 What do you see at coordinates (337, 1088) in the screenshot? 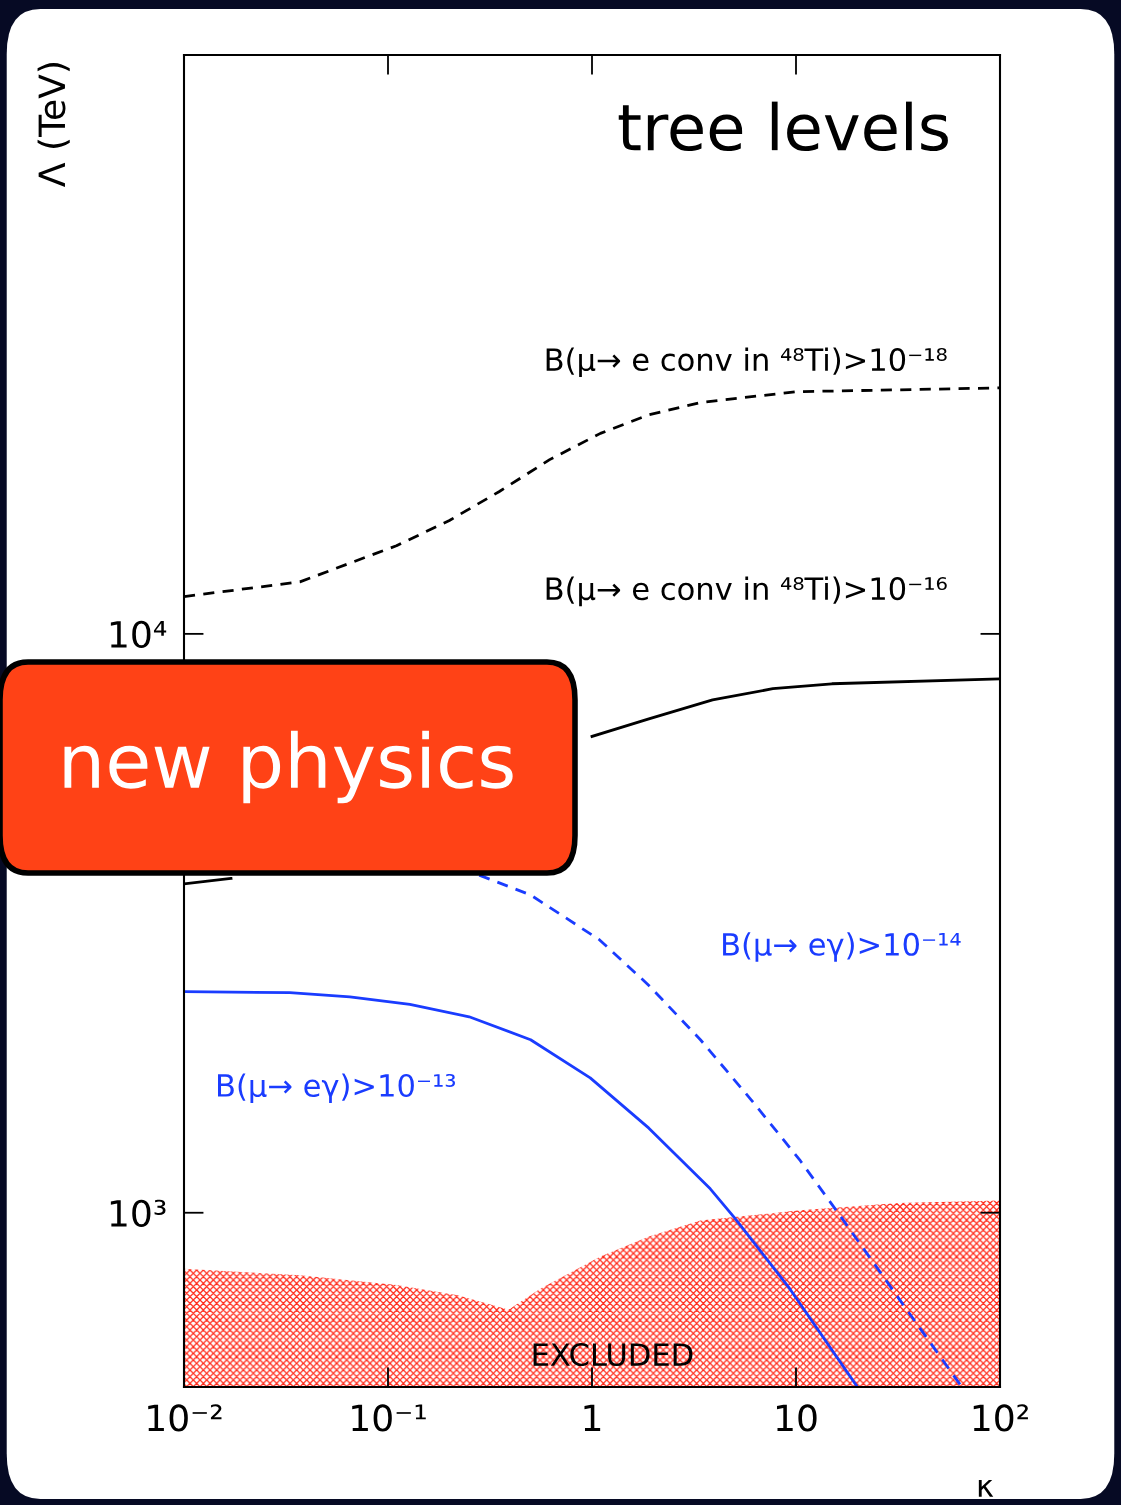
I see `series-label: B(μ→ eγ)>10⁻¹³` at bounding box center [337, 1088].